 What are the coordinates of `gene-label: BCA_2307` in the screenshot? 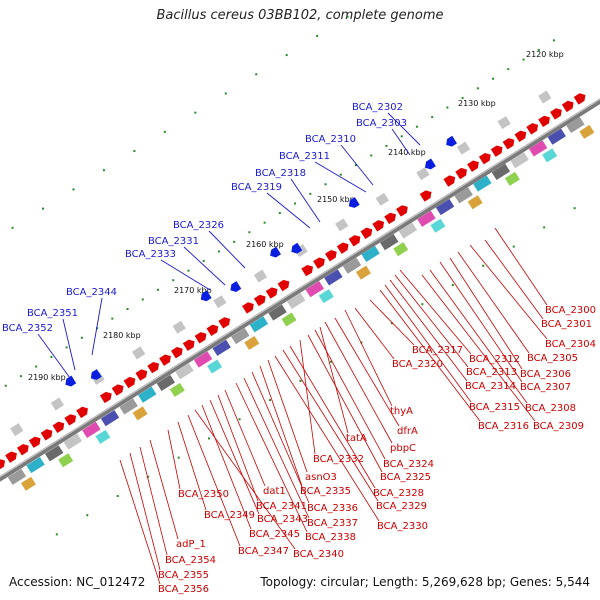 It's located at (545, 387).